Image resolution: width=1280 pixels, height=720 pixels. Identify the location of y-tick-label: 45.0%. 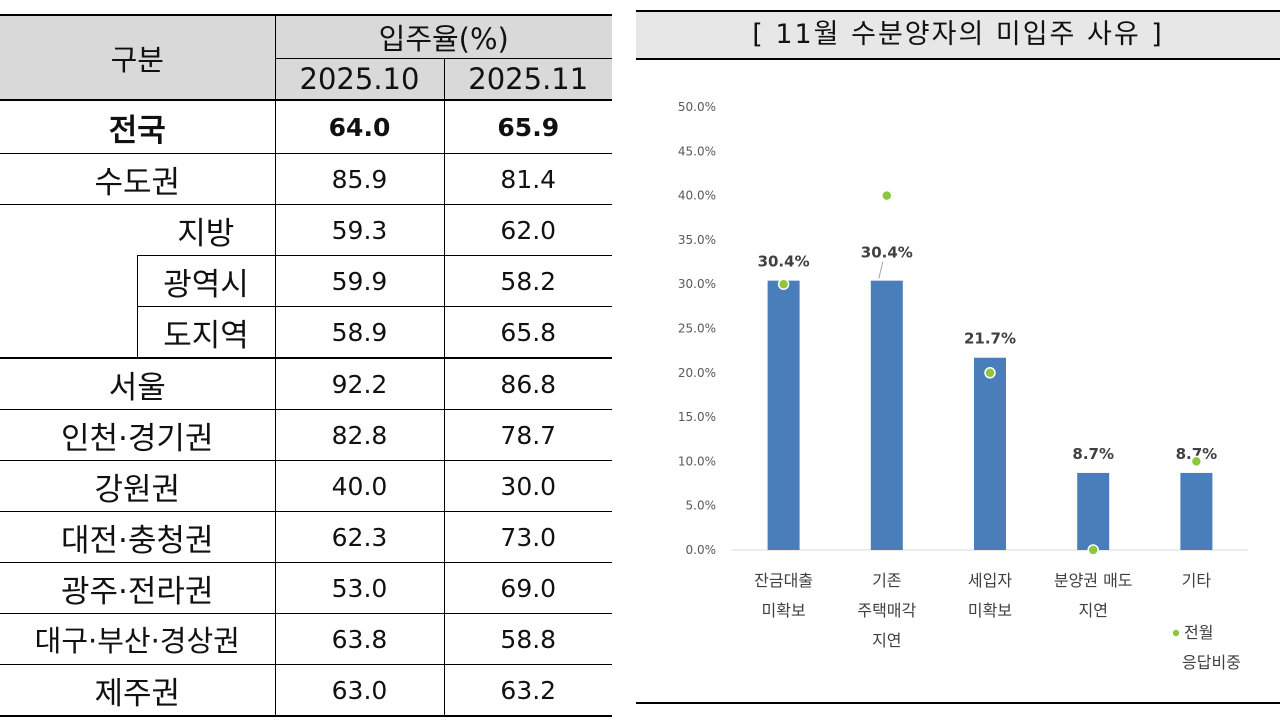
(697, 151).